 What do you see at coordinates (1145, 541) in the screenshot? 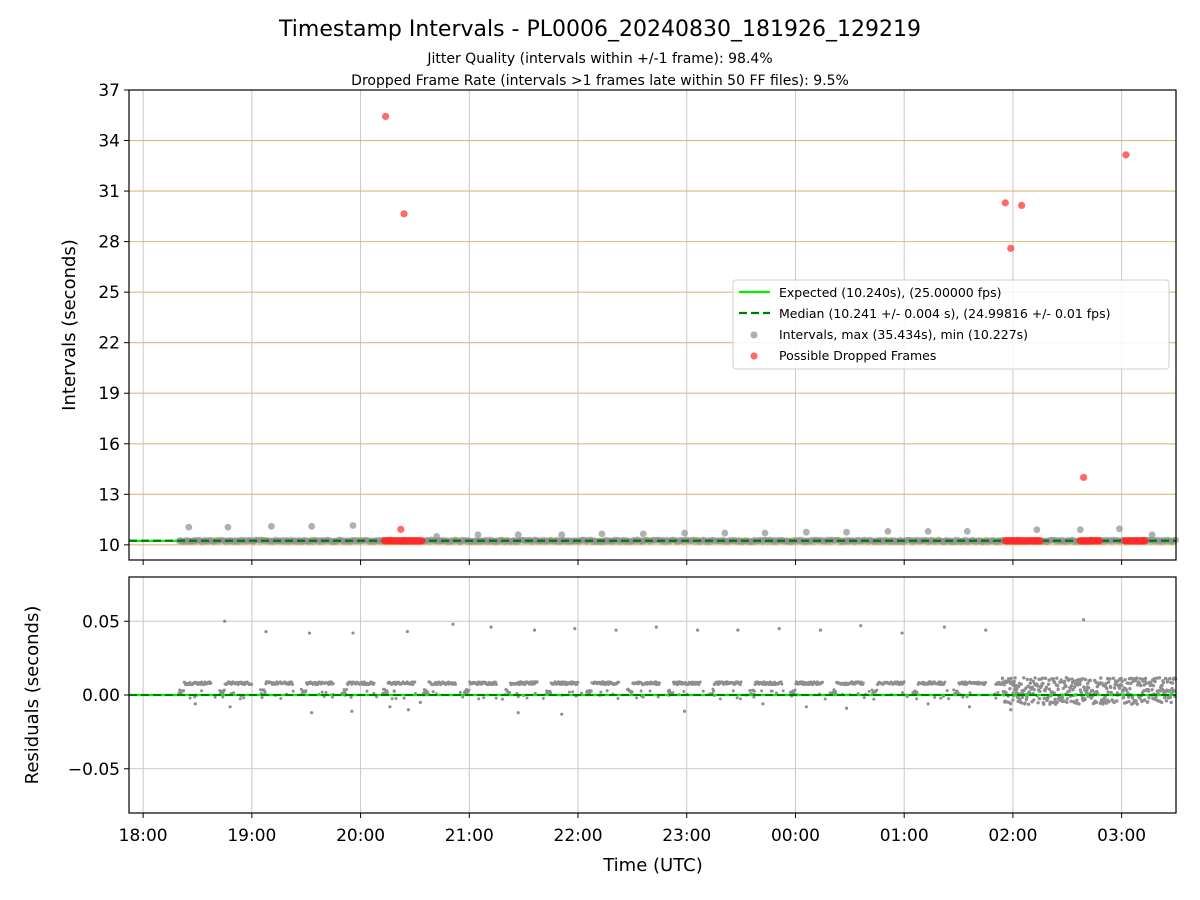
I see `dropped-frame-point` at bounding box center [1145, 541].